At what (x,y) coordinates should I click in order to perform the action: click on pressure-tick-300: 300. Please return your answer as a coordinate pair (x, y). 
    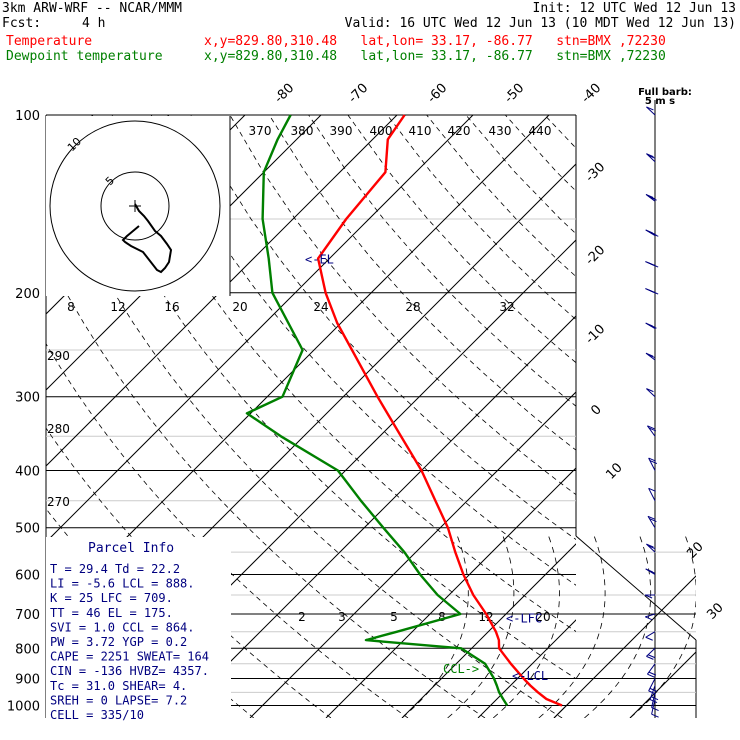
    Looking at the image, I should click on (27, 398).